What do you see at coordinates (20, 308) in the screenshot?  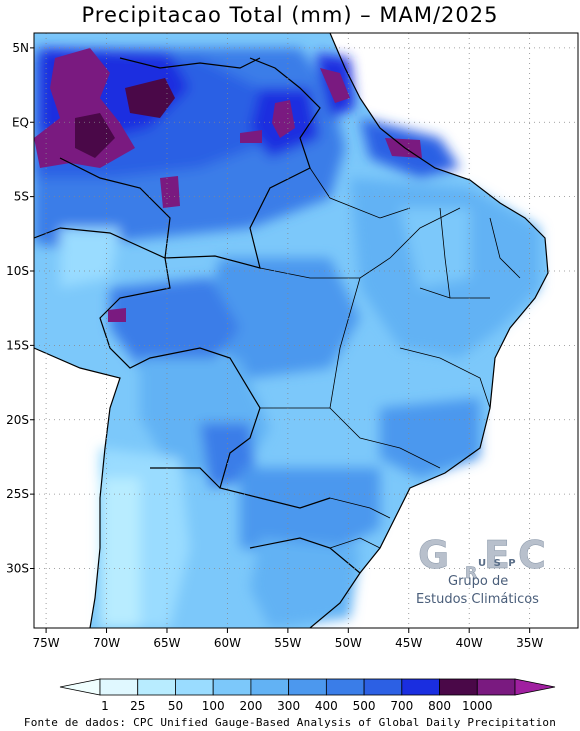 I see `latitude-ticks: 5N EQ 5S 10S 15S 20S 25S 30S` at bounding box center [20, 308].